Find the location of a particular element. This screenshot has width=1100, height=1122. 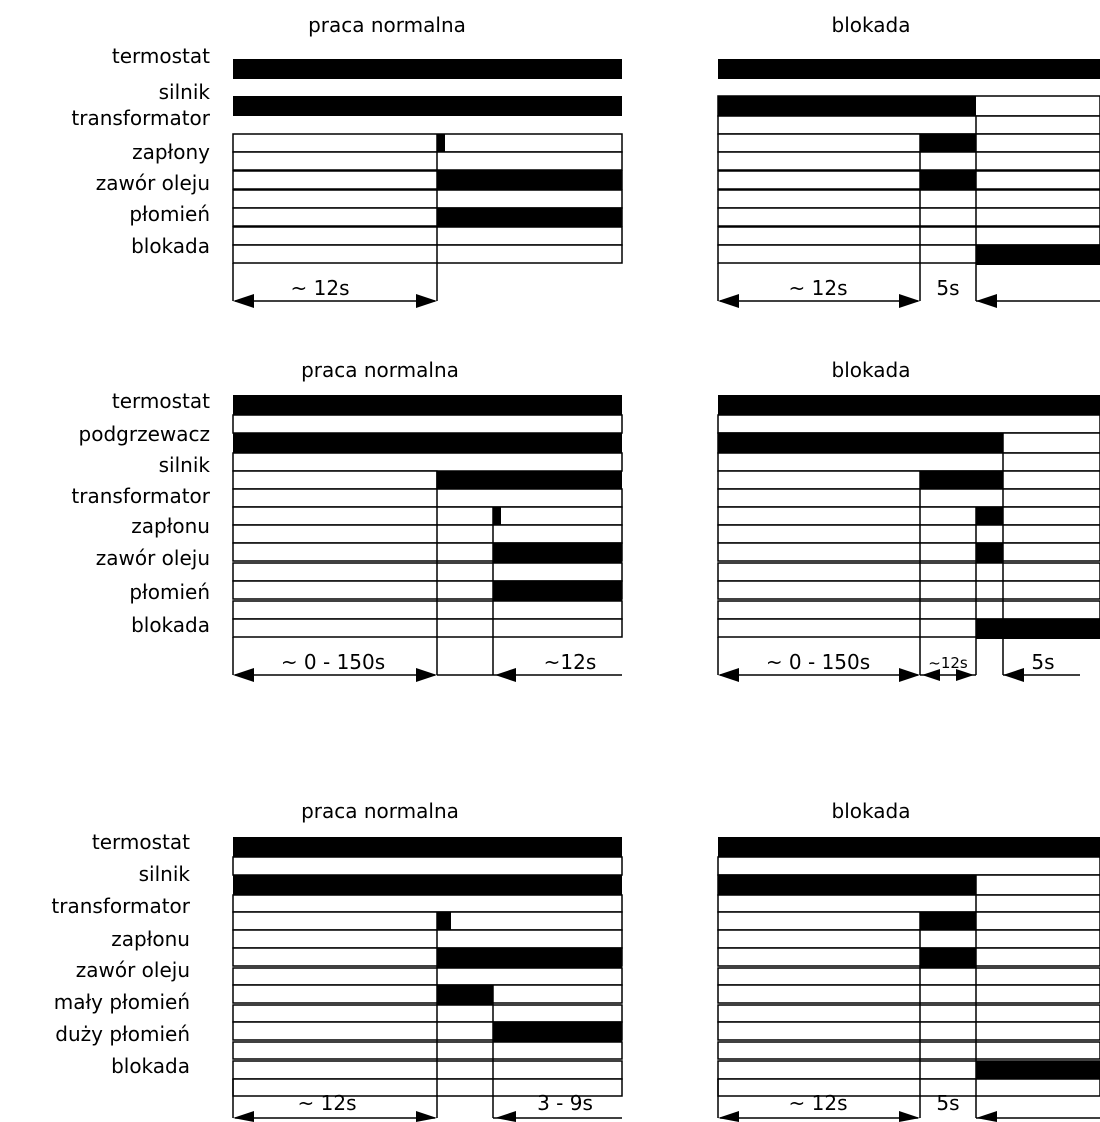

dimension-label: 3 - 9s is located at coordinates (565, 1103).